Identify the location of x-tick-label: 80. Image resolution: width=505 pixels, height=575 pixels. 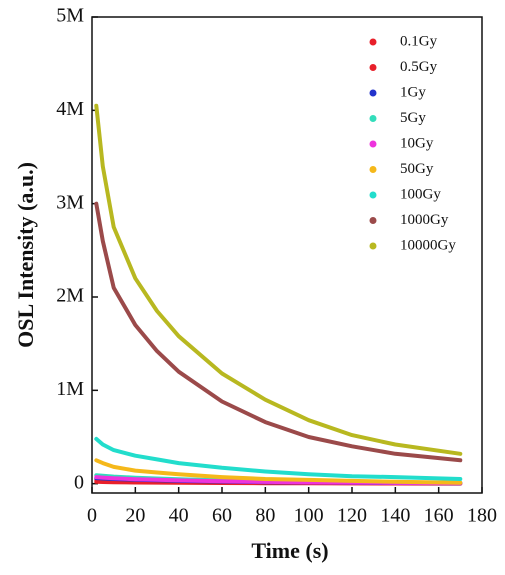
(265, 516).